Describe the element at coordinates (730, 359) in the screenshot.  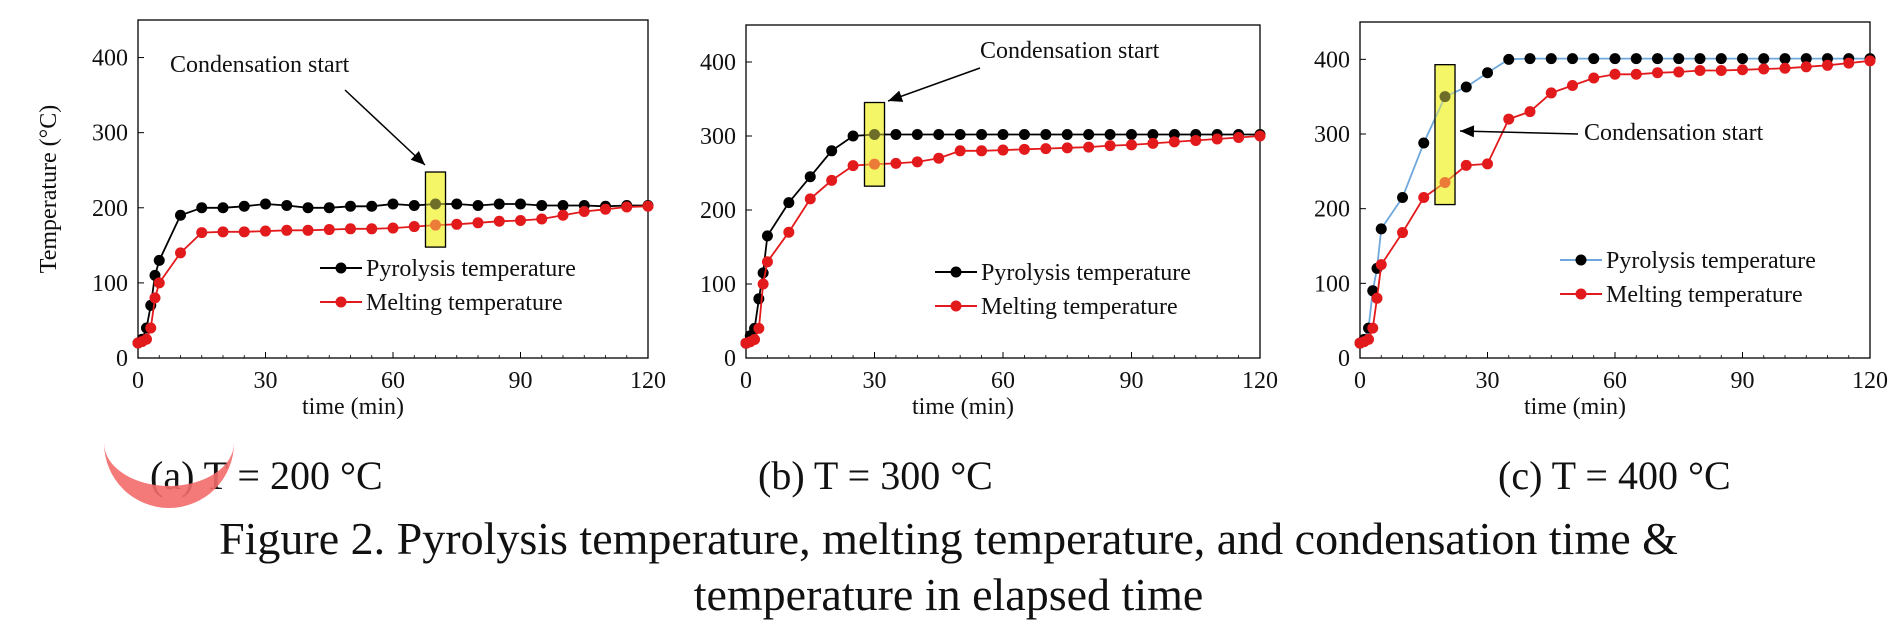
I see `y-tick-label-1: 0` at that location.